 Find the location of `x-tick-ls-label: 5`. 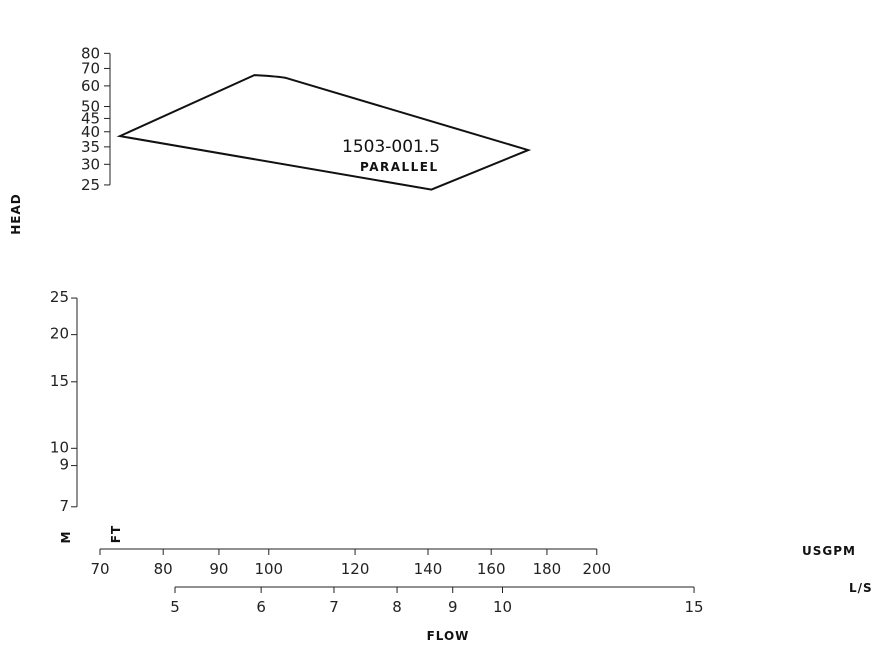

x-tick-ls-label: 5 is located at coordinates (175, 607).